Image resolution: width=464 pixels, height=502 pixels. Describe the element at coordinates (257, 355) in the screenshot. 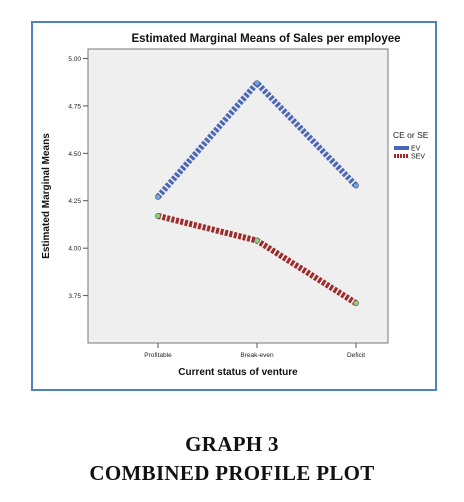

I see `x-tick-label: Break-even` at that location.